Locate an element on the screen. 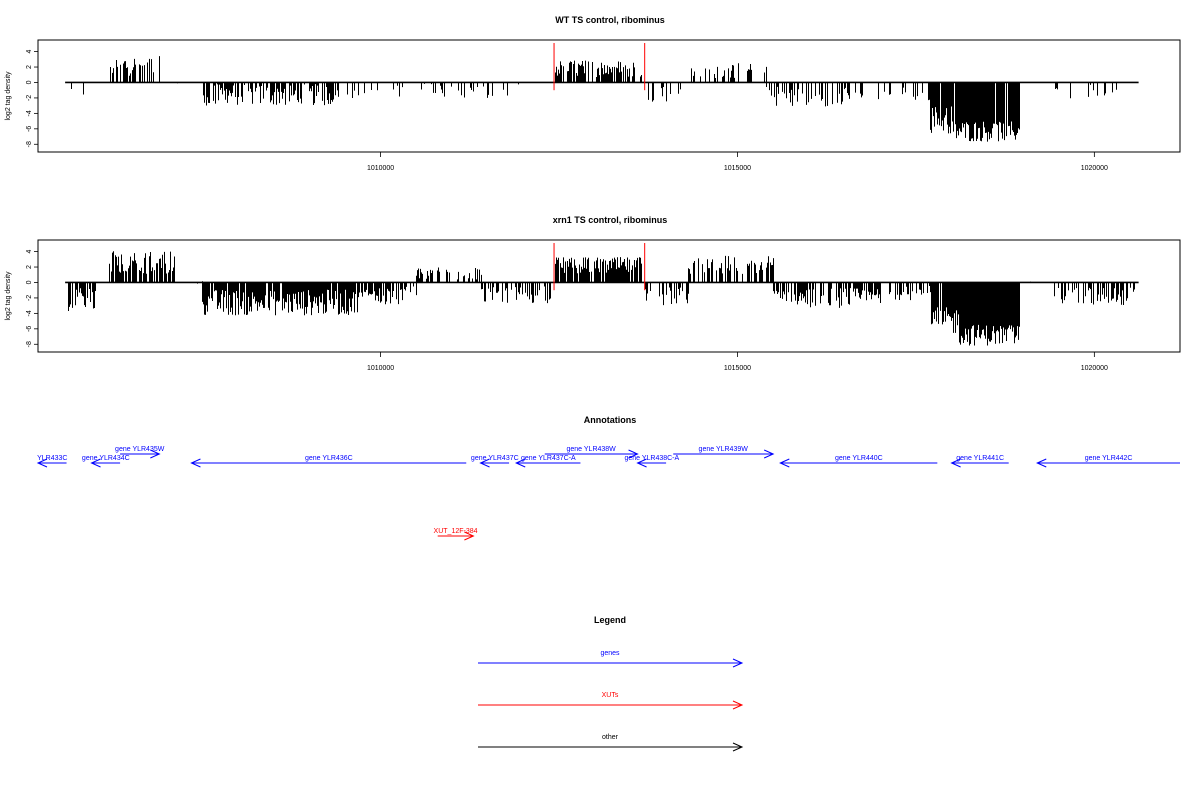 The height and width of the screenshot is (800, 1200). xrn1-y-axis-label: log2 tag density is located at coordinates (8, 296).